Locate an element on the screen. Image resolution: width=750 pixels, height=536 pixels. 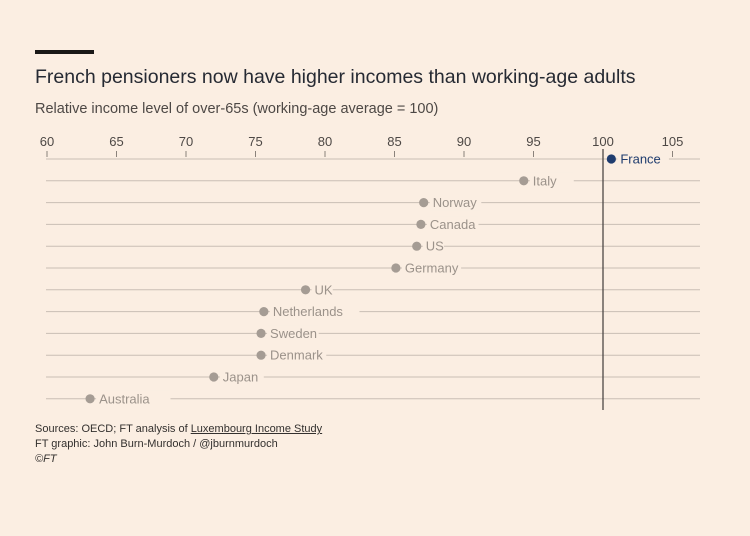
x-tick-label: 95 is located at coordinates (533, 141).